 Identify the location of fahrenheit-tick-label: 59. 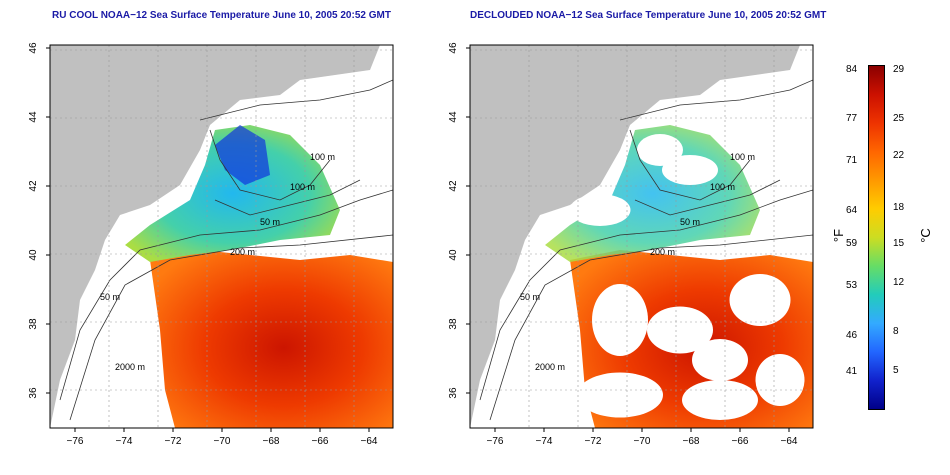
(852, 243).